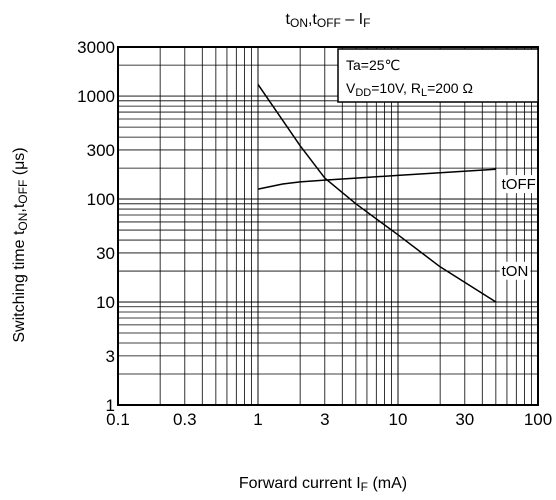 This screenshot has height=500, width=556. Describe the element at coordinates (105, 302) in the screenshot. I see `y-tick-label: 10` at that location.